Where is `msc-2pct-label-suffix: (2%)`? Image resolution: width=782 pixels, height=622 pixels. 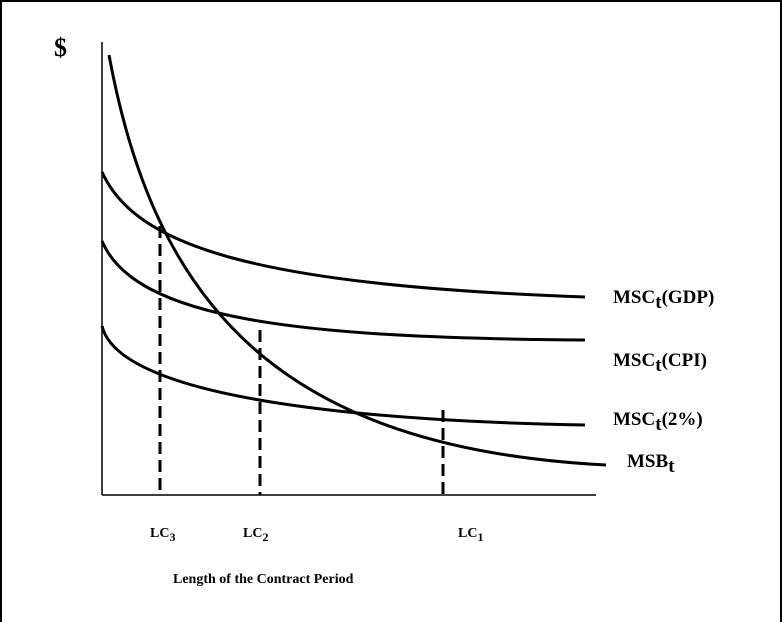
msc-2pct-label-suffix: (2%) is located at coordinates (682, 419).